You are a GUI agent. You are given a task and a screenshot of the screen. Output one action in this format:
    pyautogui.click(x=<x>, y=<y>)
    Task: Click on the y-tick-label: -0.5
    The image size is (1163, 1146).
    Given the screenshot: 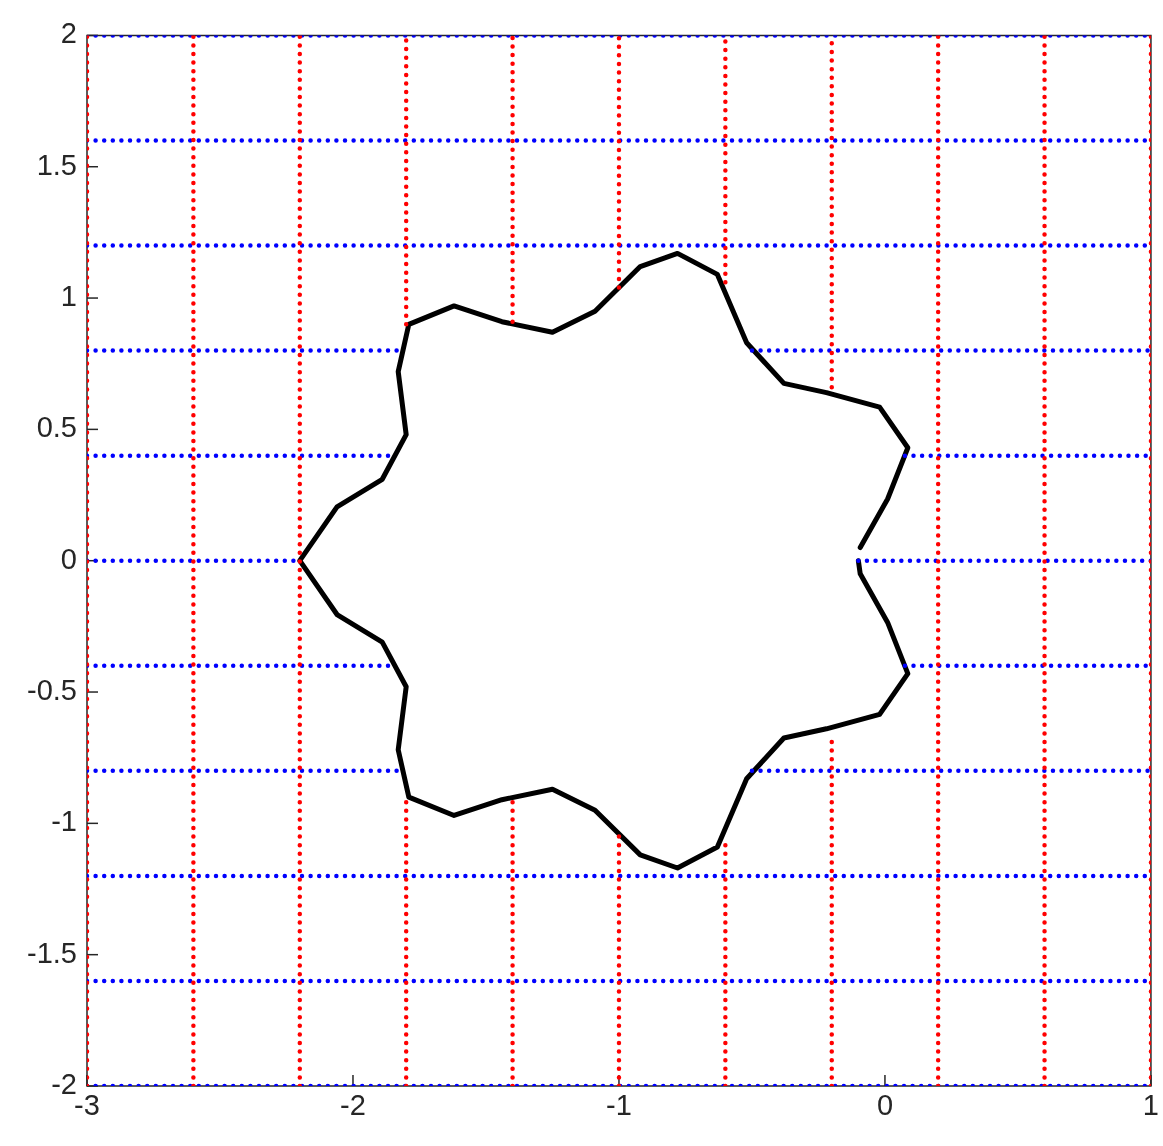 What is the action you would take?
    pyautogui.click(x=52, y=690)
    